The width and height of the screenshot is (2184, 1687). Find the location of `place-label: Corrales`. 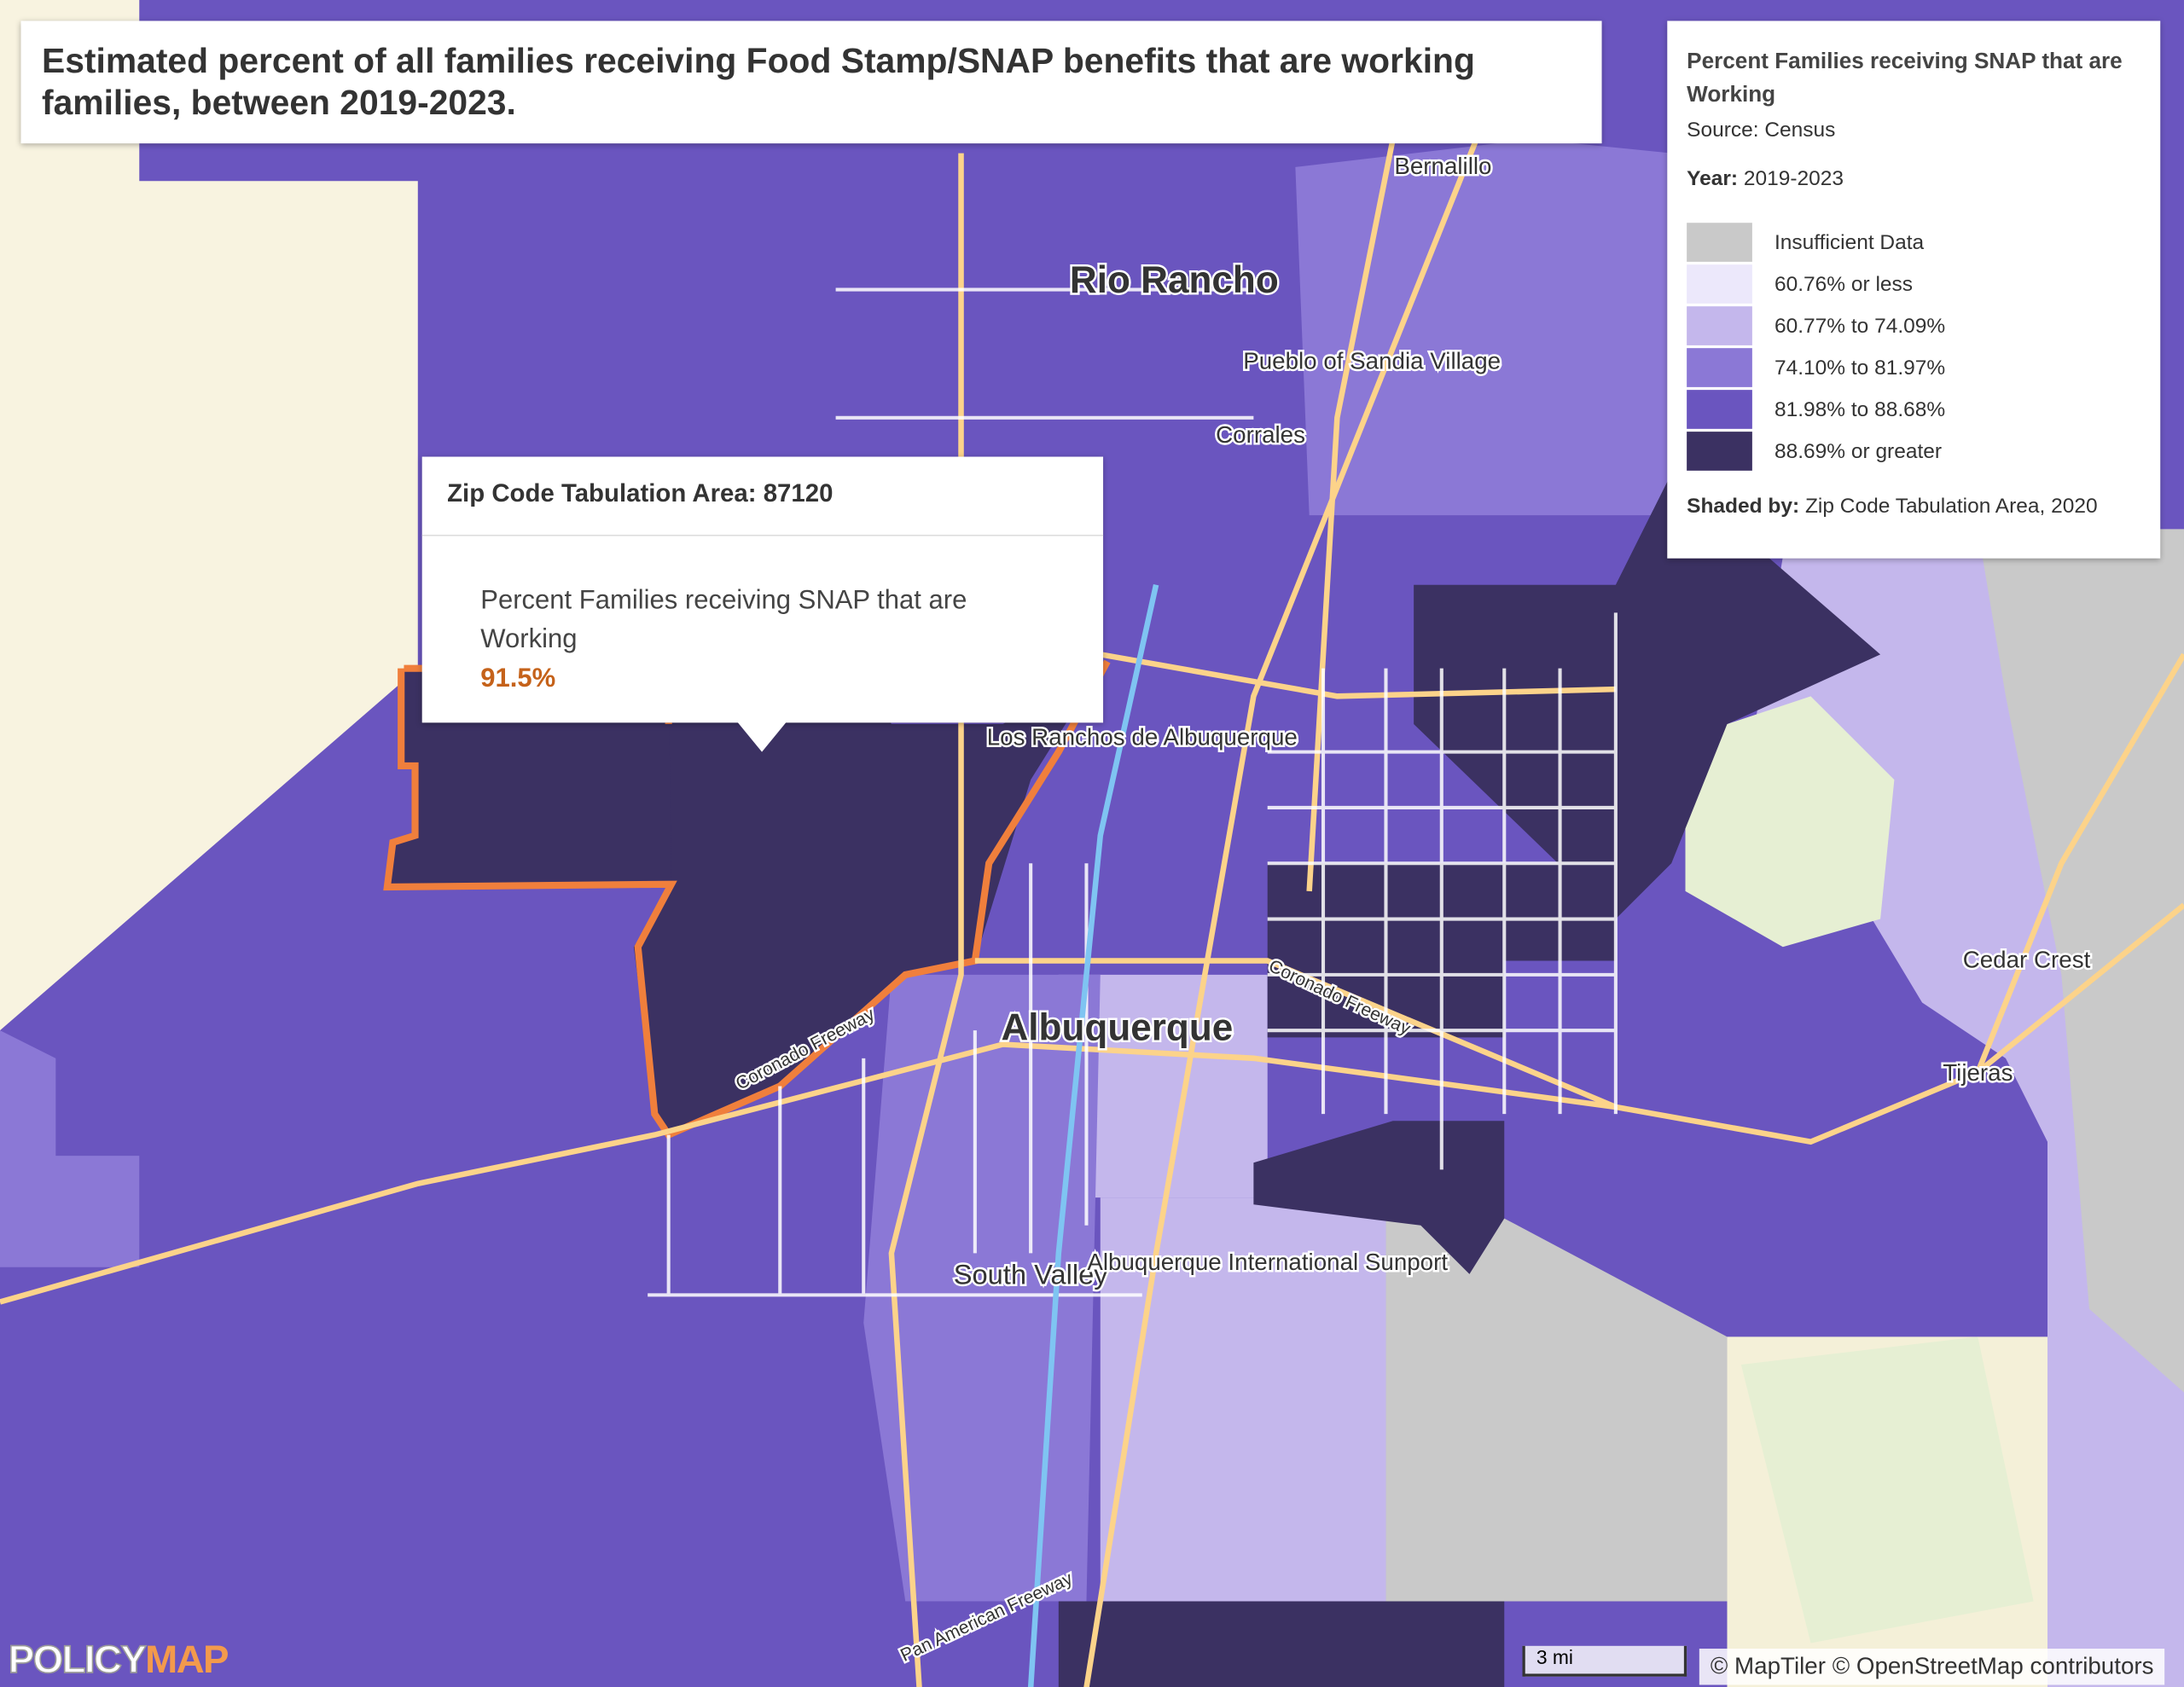

place-label: Corrales is located at coordinates (1260, 435).